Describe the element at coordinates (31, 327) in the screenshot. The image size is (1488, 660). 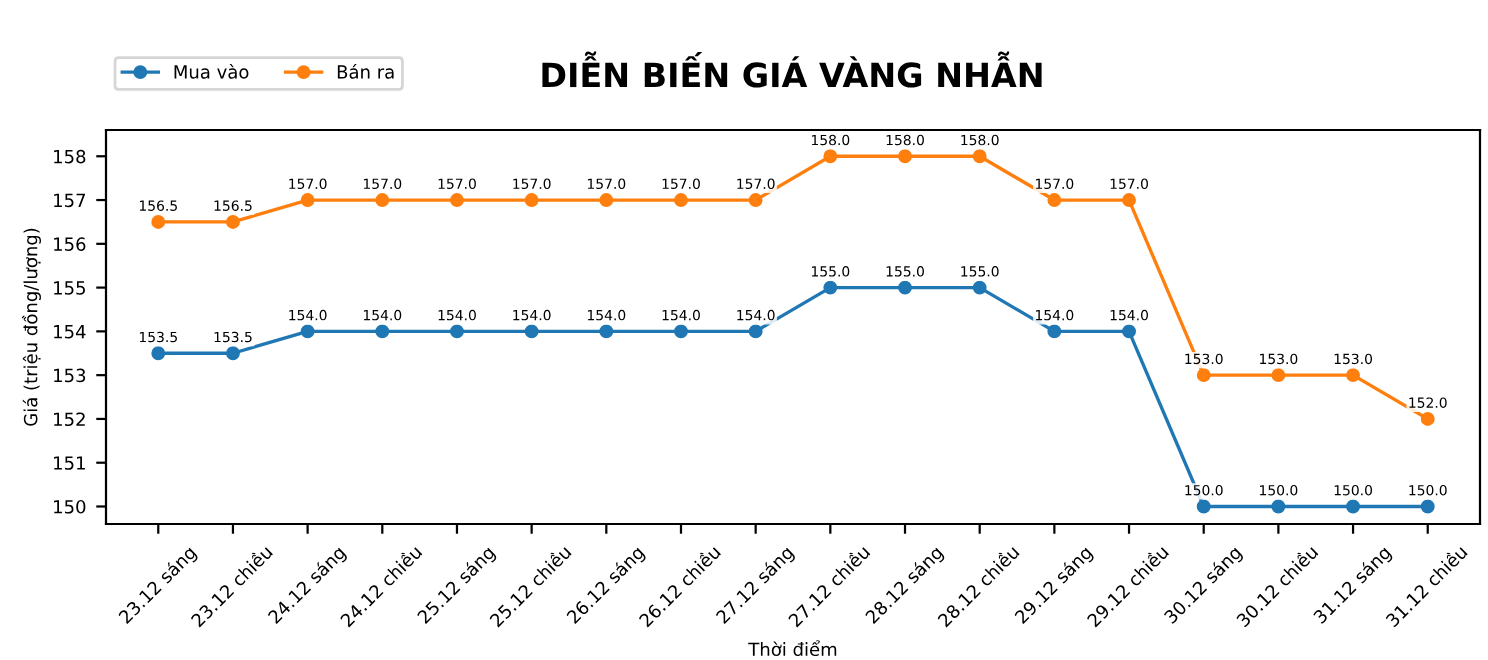
I see `y-axis-title: Giá (triệu đồng/lượng)` at that location.